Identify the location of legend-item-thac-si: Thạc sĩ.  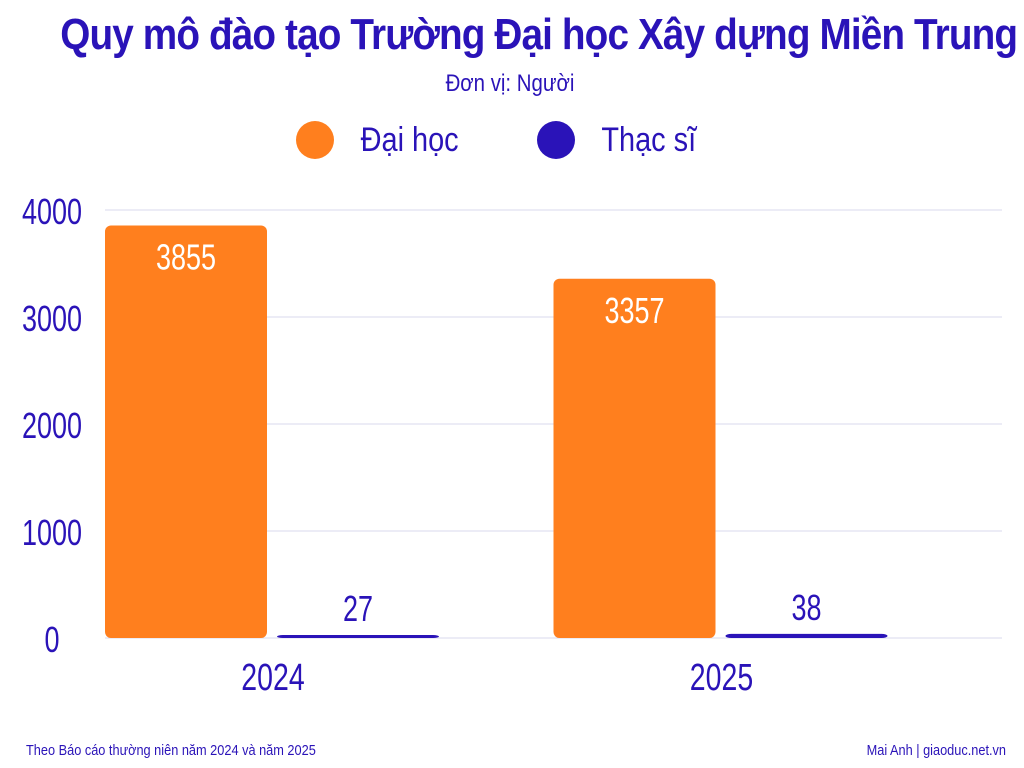
(620, 140).